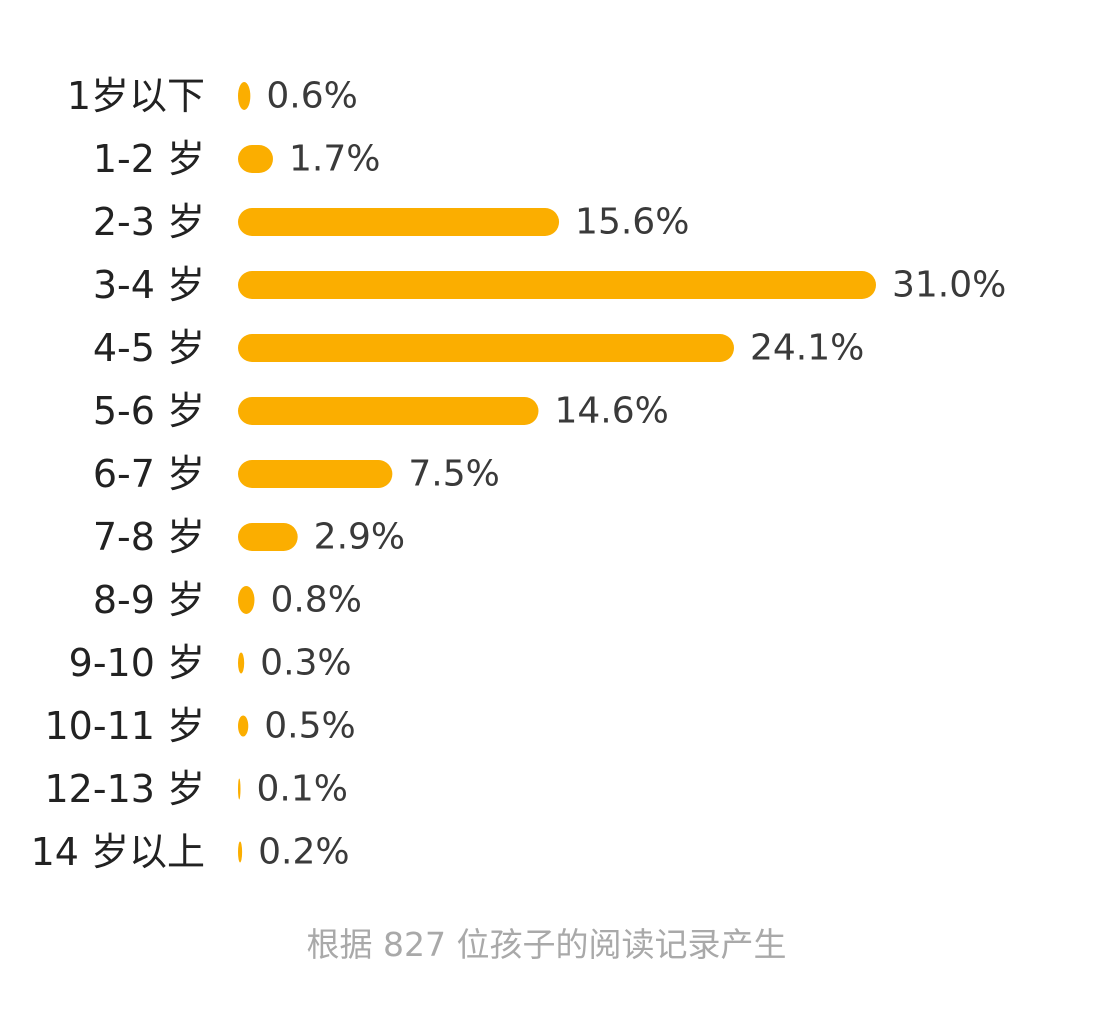 This screenshot has width=1093, height=1020. What do you see at coordinates (118, 852) in the screenshot?
I see `category-label: 14 岁以上` at bounding box center [118, 852].